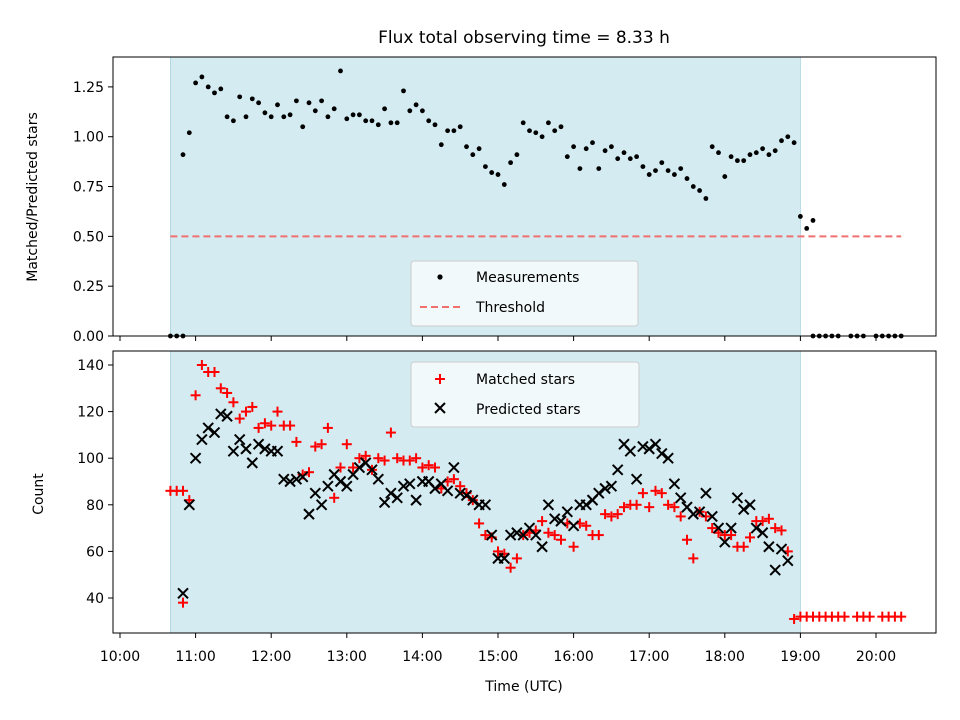  Describe the element at coordinates (800, 657) in the screenshot. I see `bottom-x-tick-label: 19:00` at that location.